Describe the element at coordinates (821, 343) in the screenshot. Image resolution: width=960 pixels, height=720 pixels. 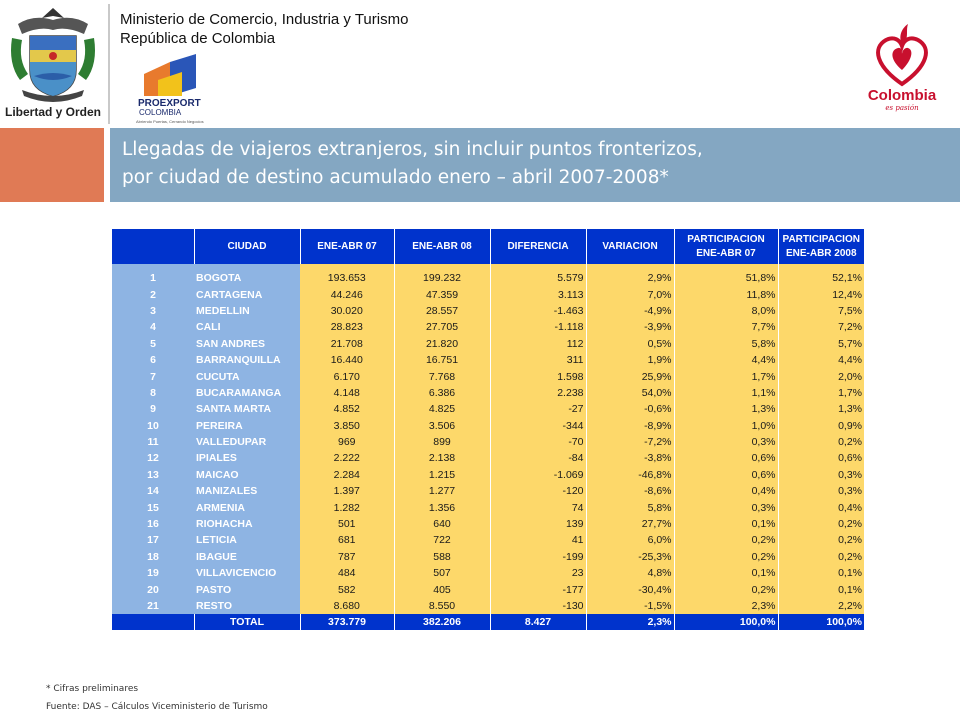
I see `participacion-08-cell: 5,7%` at that location.